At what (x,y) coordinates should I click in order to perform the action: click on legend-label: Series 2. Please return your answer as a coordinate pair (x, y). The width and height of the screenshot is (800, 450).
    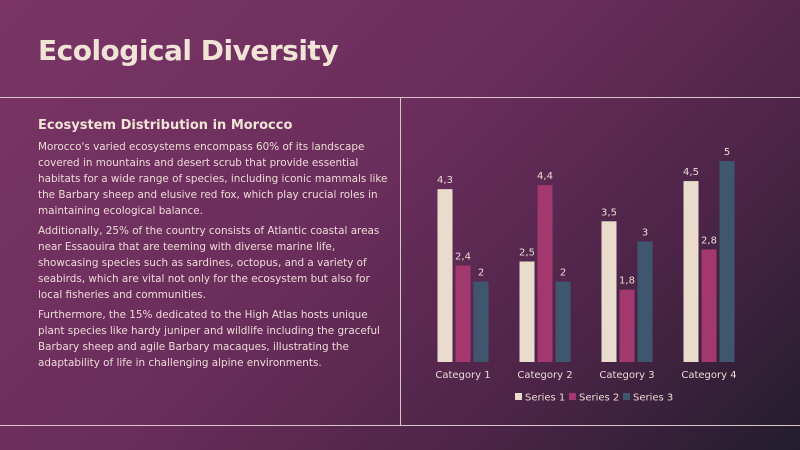
    Looking at the image, I should click on (599, 398).